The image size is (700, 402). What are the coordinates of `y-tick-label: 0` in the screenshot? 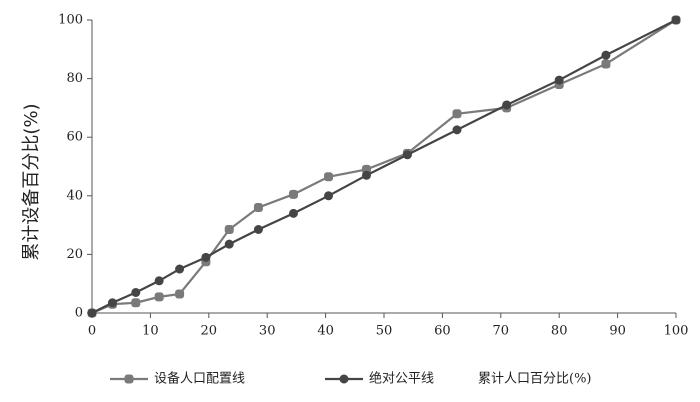 It's located at (79, 313).